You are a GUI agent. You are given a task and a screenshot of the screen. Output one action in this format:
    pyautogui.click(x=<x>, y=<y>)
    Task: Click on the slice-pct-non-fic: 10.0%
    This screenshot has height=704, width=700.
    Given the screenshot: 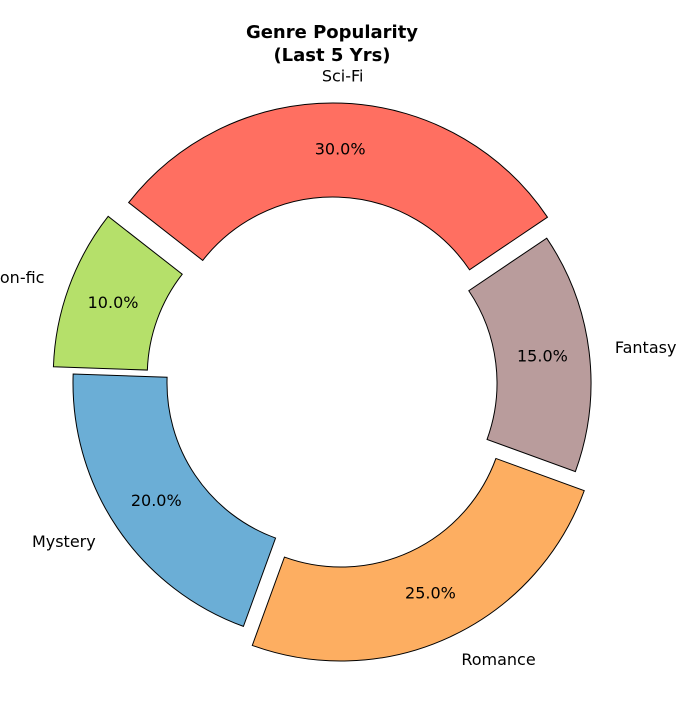 What is the action you would take?
    pyautogui.click(x=113, y=302)
    